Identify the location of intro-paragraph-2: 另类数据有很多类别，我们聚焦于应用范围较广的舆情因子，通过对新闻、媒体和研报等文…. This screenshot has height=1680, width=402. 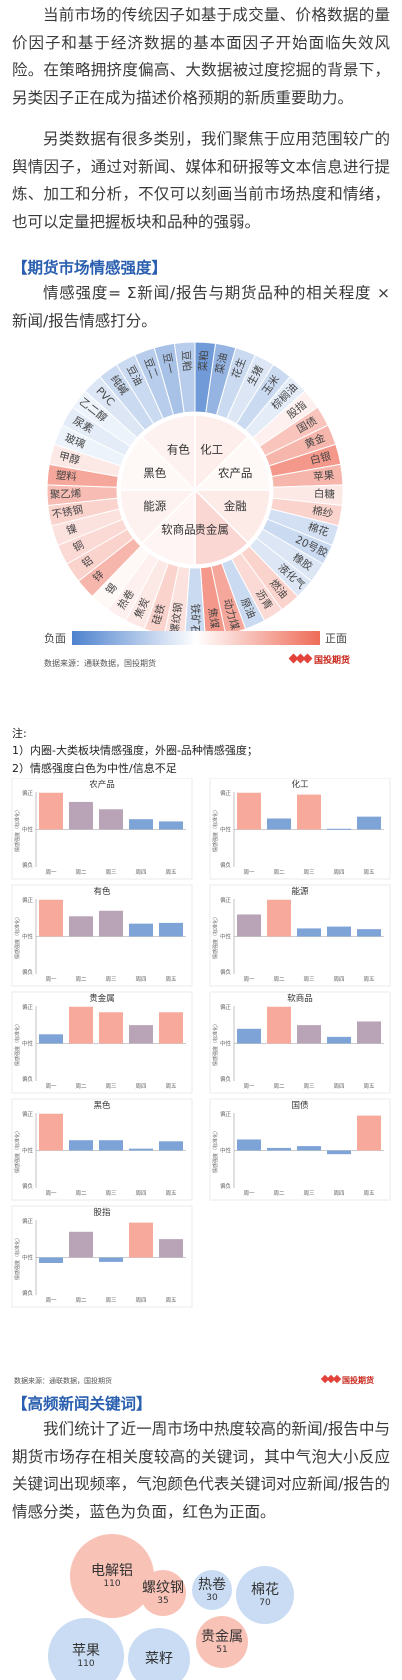
(201, 180).